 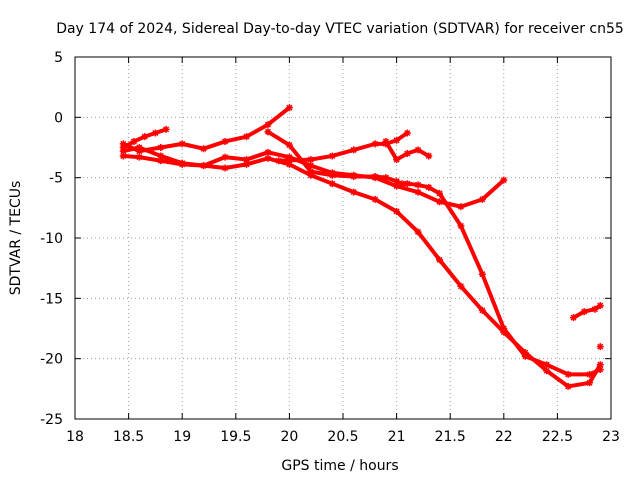 I want to click on x-tick-label: 19.5, so click(x=235, y=437).